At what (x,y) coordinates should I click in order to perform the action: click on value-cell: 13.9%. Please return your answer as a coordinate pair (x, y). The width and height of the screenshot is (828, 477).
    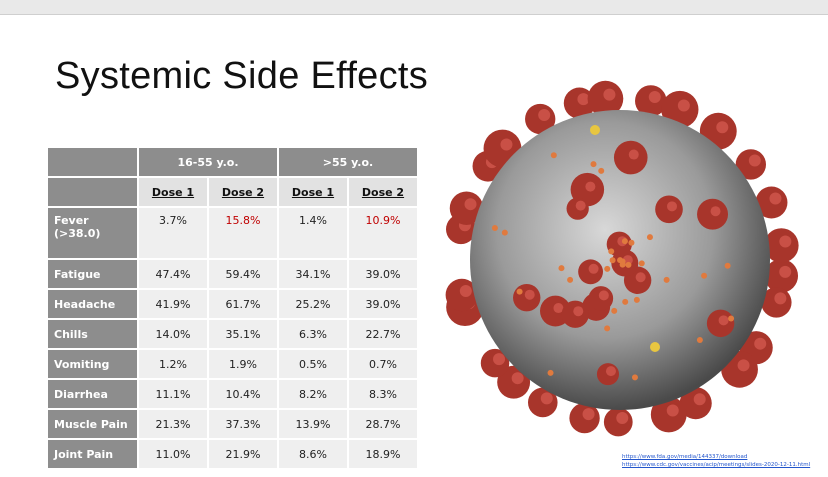
    Looking at the image, I should click on (313, 424).